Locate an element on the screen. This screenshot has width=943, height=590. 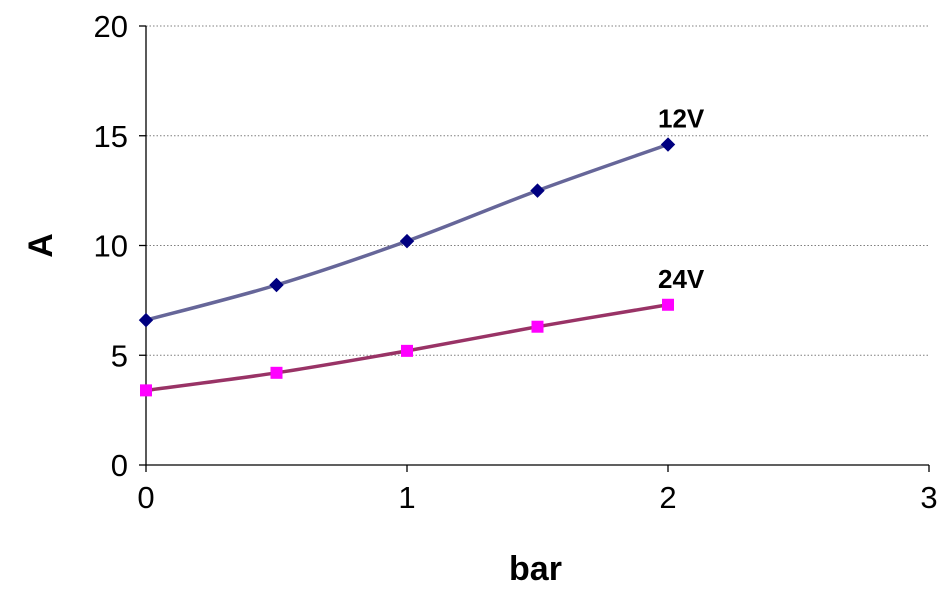
y-axis-ticks: 0 5 10 15 20 is located at coordinates (120, 246).